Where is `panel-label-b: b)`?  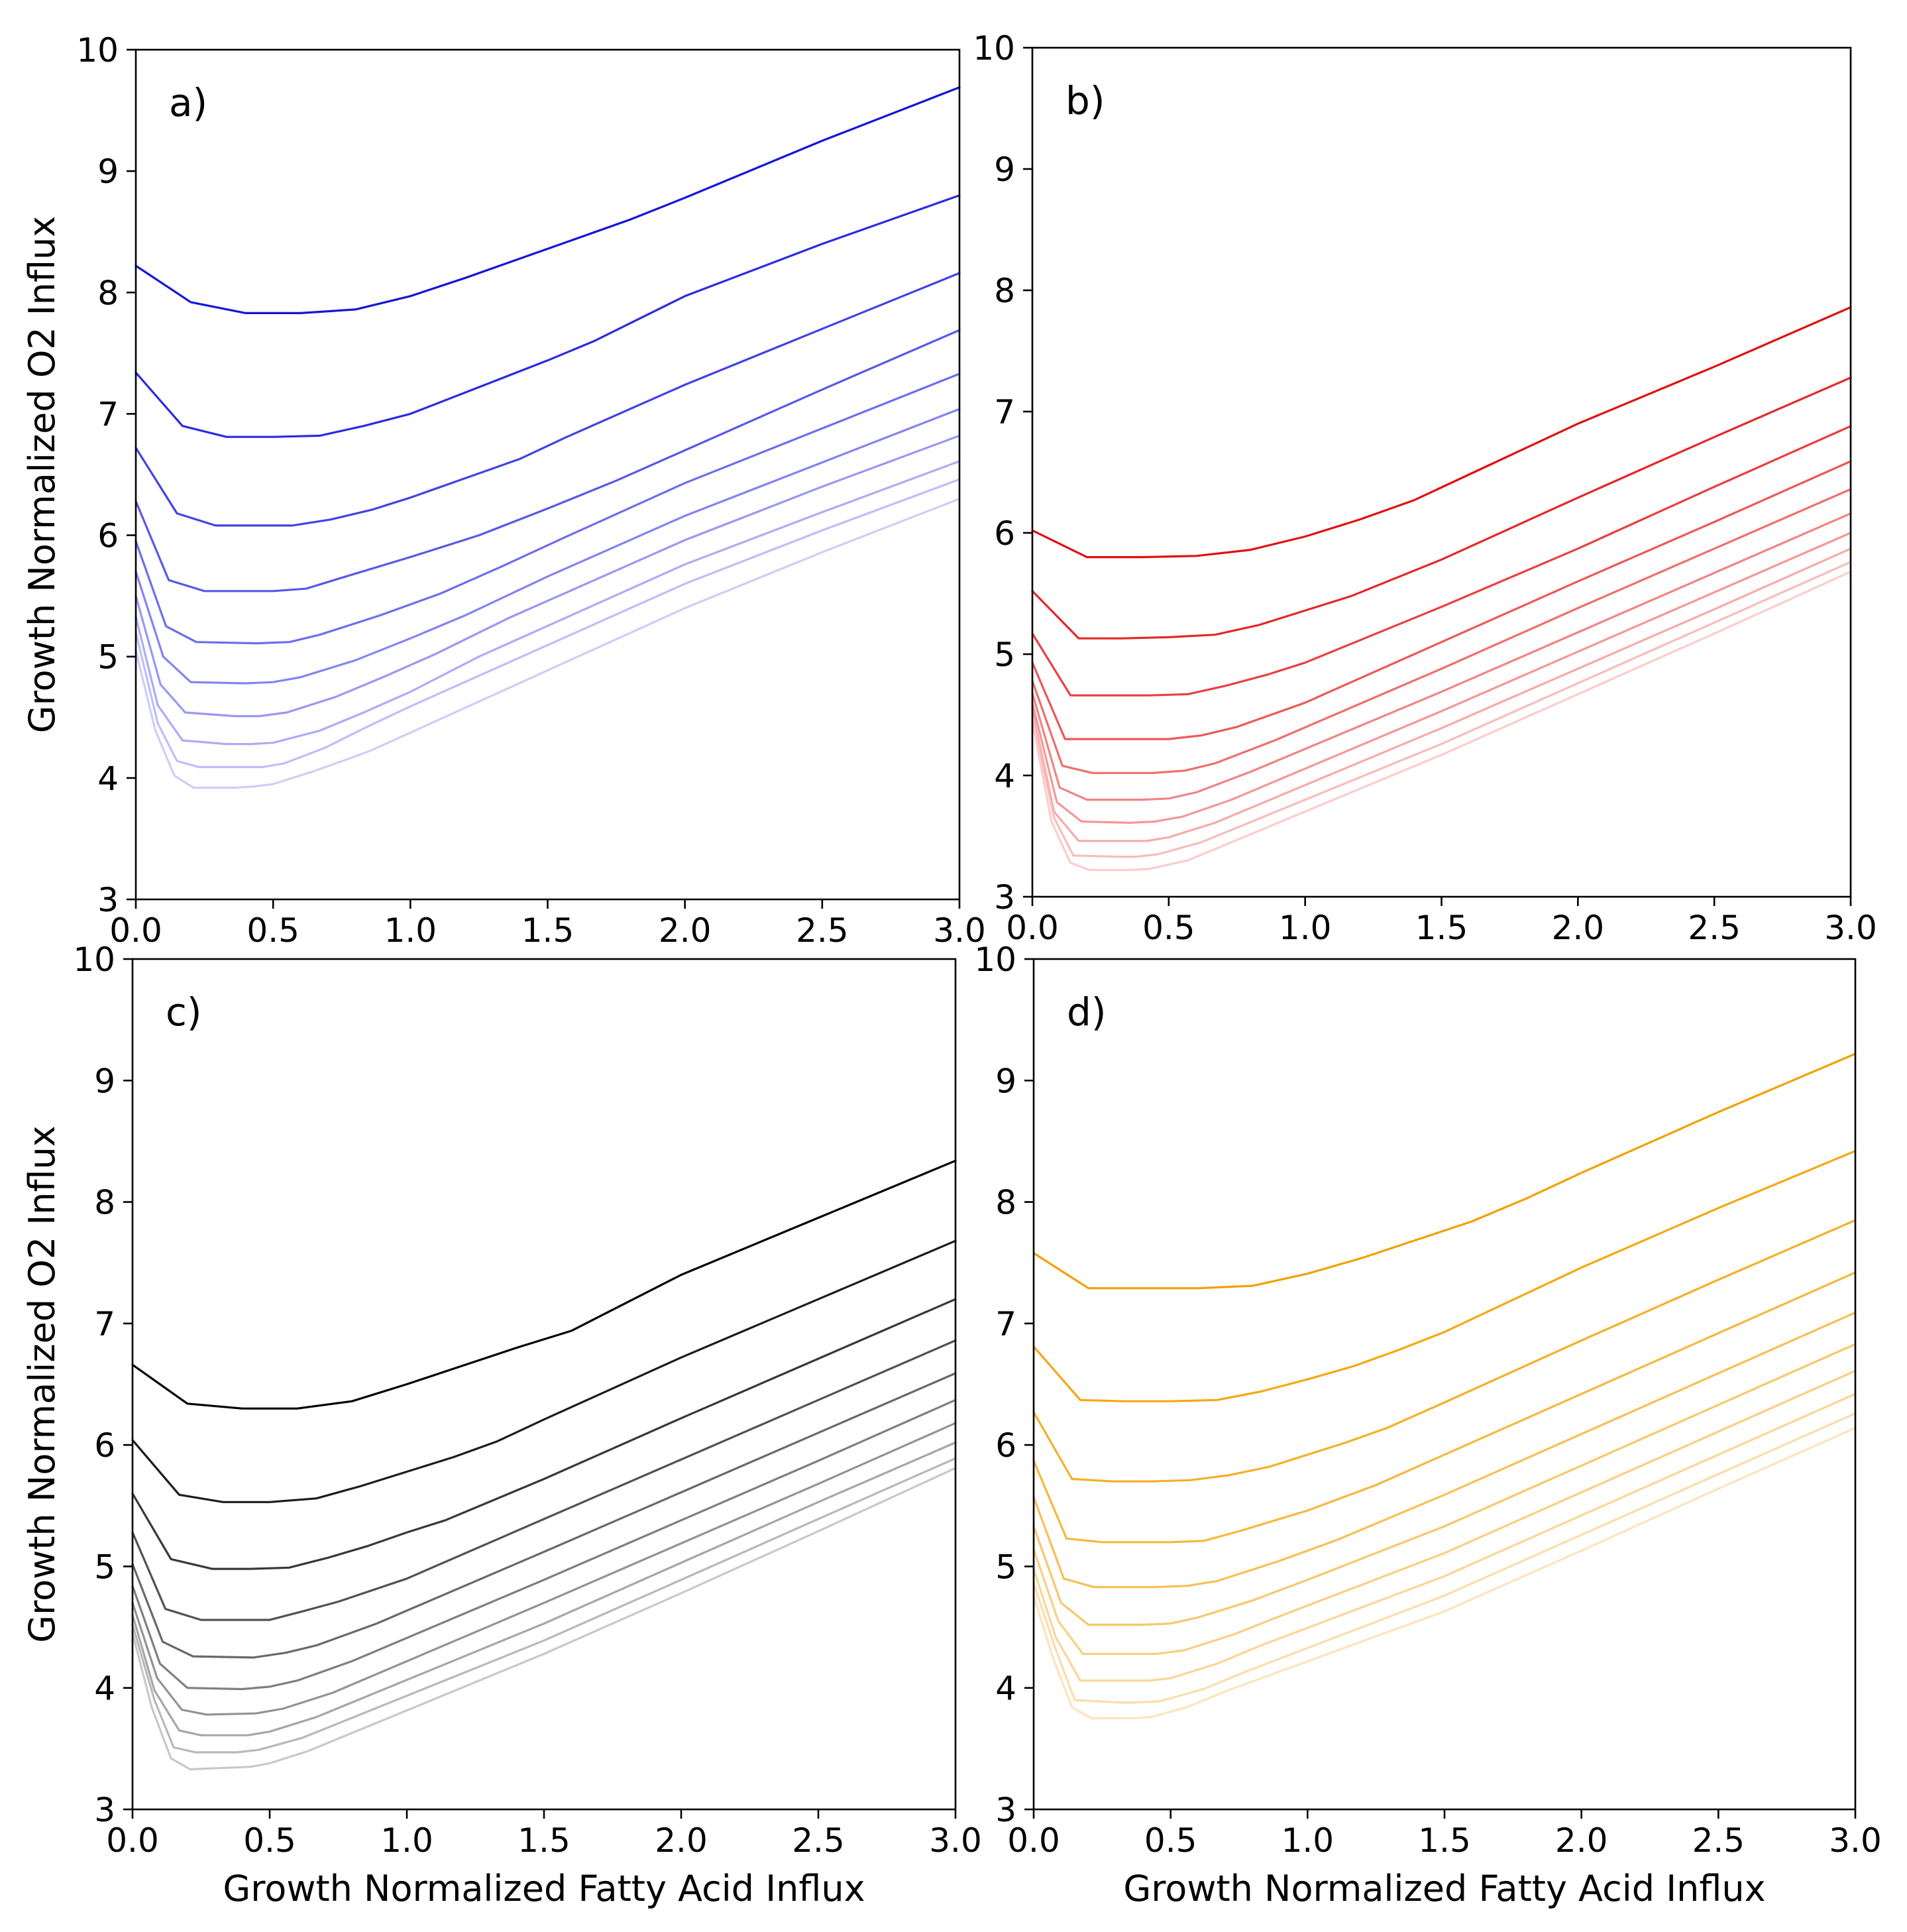
panel-label-b: b) is located at coordinates (1085, 100).